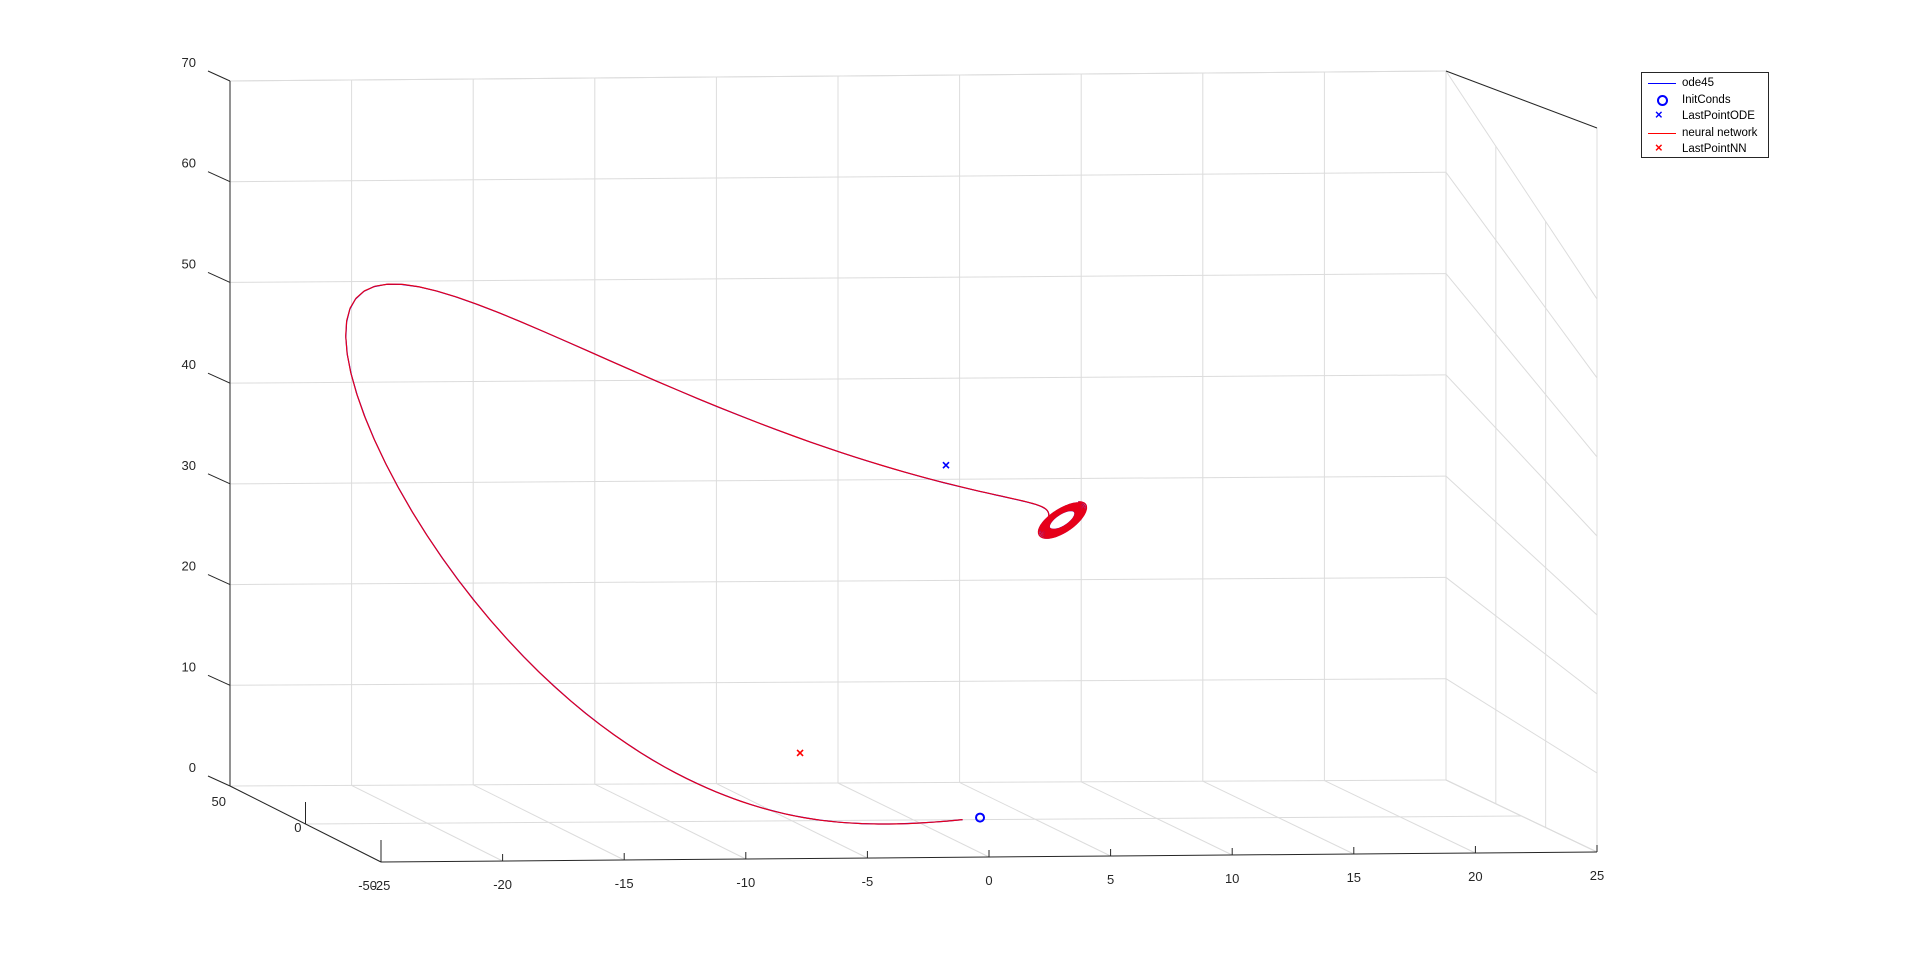  Describe the element at coordinates (192, 767) in the screenshot. I see `z-tick-label: 0` at that location.